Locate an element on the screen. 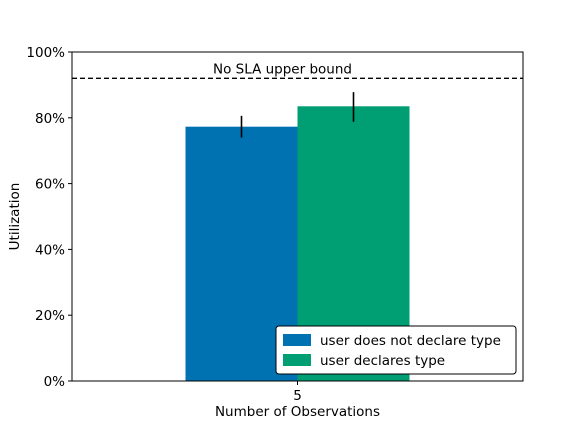  x-tick-label: 5 is located at coordinates (297, 396).